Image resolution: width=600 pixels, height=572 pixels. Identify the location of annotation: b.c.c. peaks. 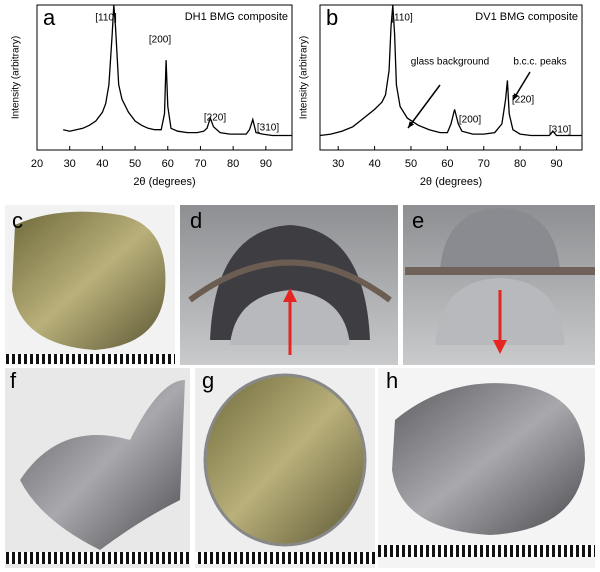
(539, 62).